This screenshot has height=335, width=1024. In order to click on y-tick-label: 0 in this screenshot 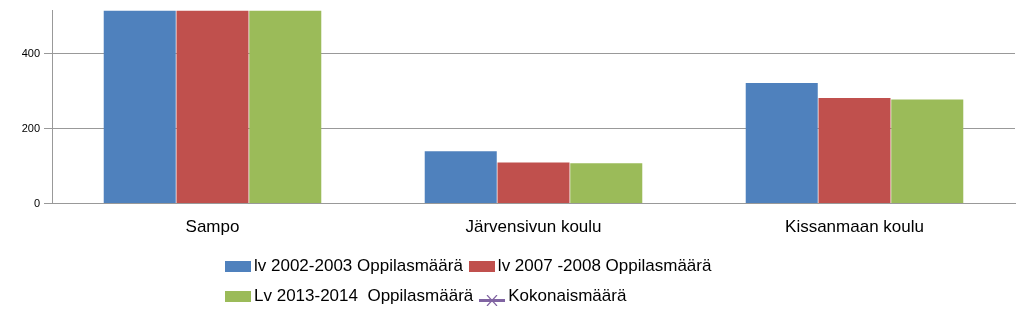, I will do `click(36, 202)`.